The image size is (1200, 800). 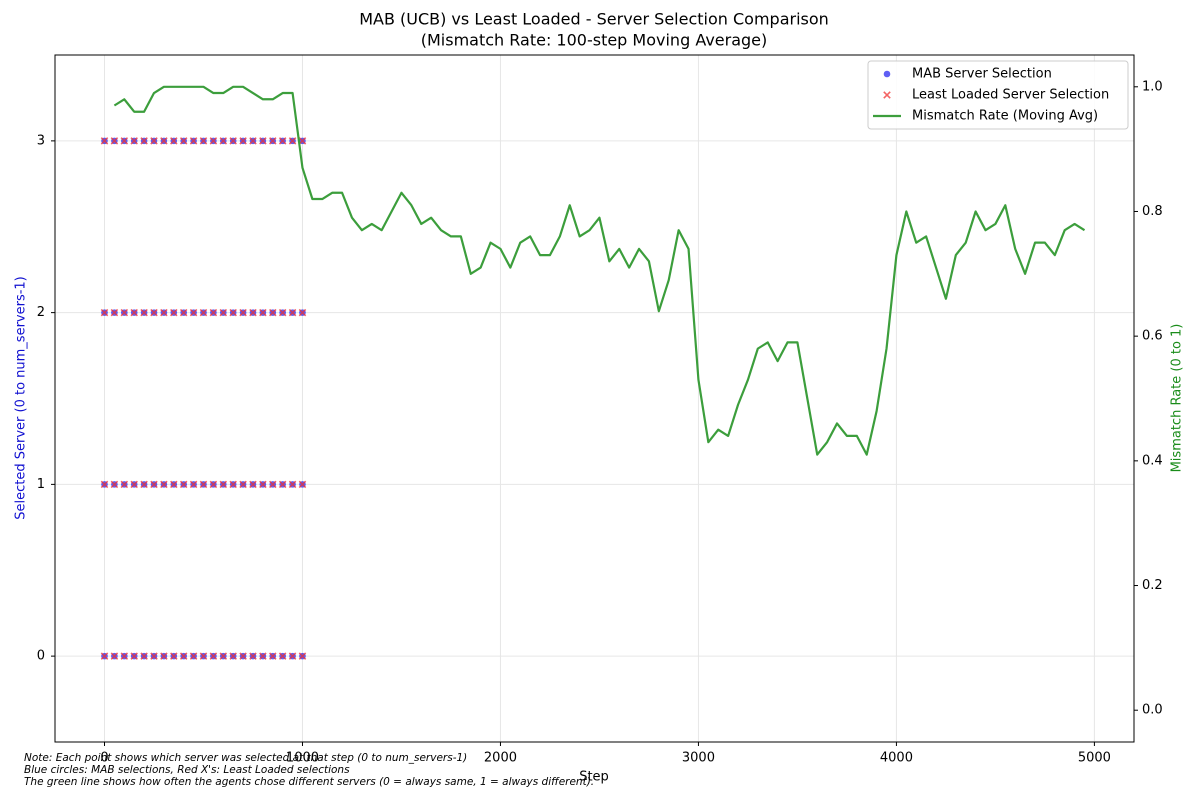 I want to click on y2-tick-label: 0.4, so click(x=1152, y=460).